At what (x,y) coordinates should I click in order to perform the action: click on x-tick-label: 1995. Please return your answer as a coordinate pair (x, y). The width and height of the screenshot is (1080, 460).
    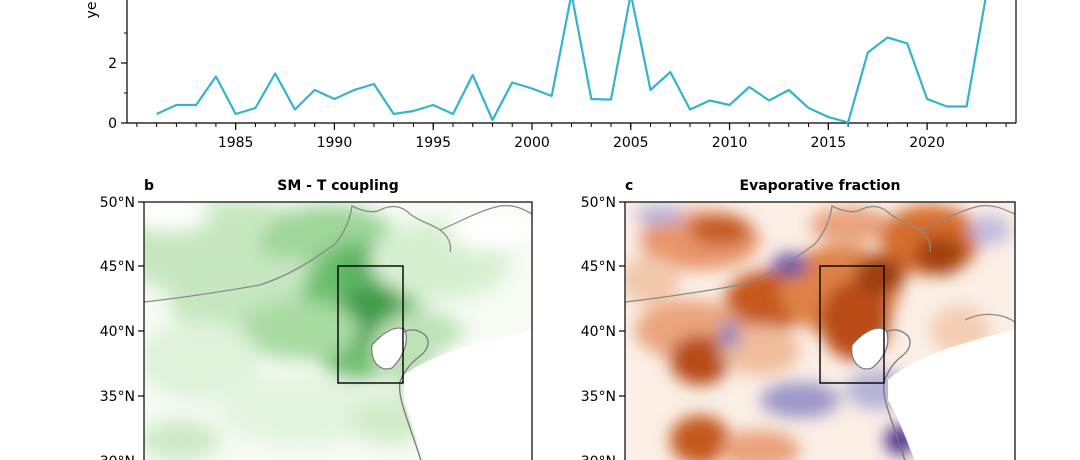
    Looking at the image, I should click on (433, 143).